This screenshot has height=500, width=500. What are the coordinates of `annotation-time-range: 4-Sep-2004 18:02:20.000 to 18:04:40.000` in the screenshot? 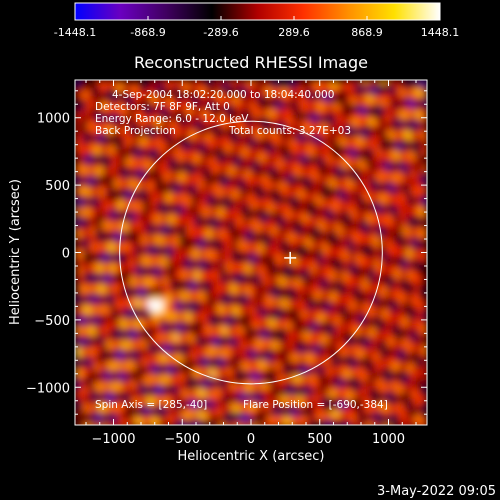 It's located at (223, 95).